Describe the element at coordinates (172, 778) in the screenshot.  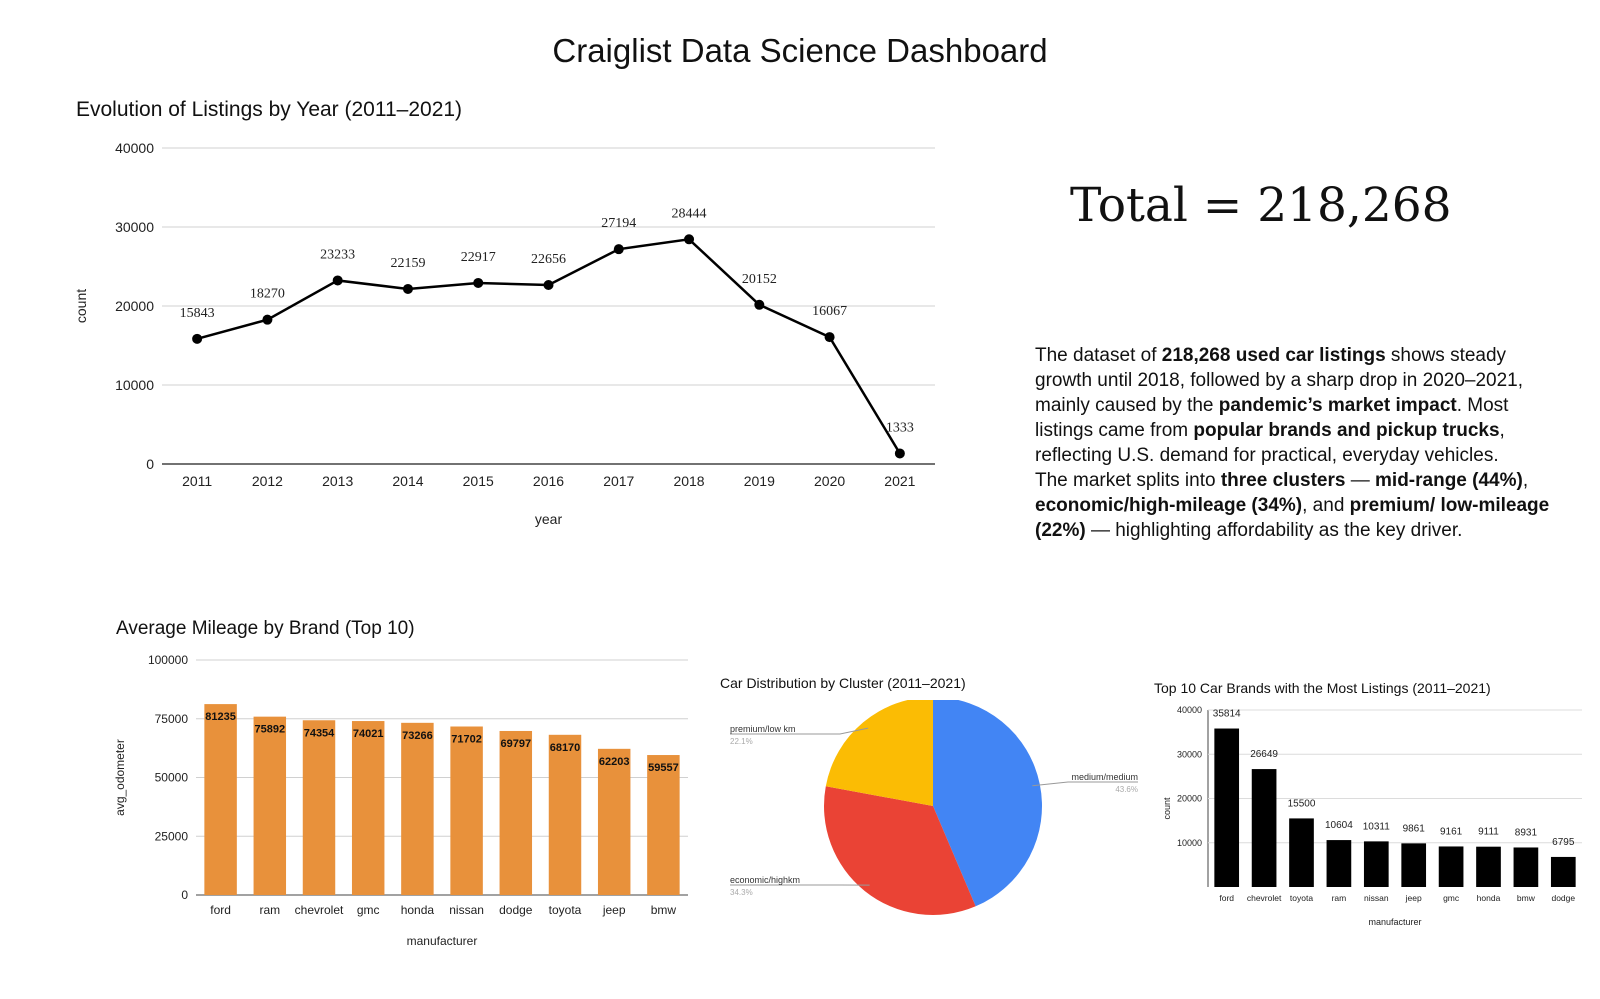
I see `y-tick-label: 50000` at that location.